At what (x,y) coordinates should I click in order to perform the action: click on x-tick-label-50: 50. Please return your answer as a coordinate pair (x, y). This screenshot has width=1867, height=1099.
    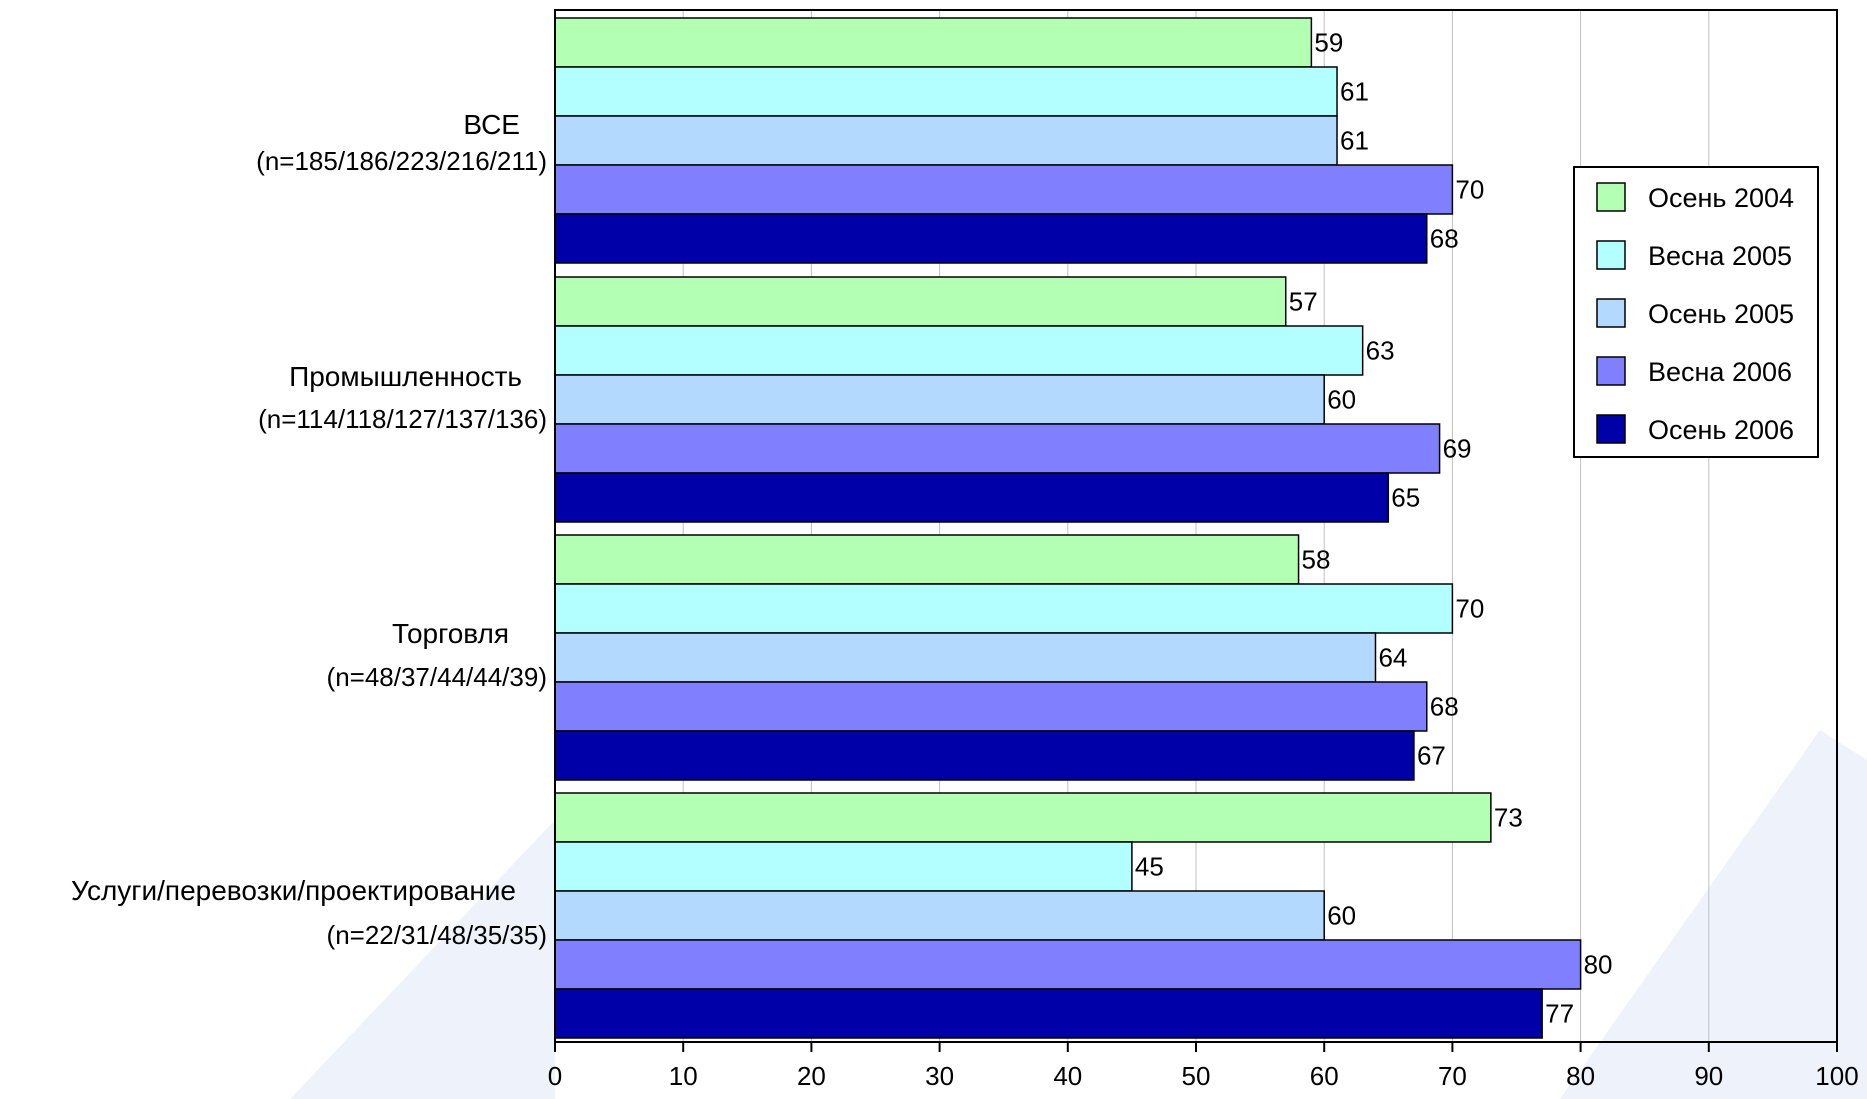
    Looking at the image, I should click on (1196, 1076).